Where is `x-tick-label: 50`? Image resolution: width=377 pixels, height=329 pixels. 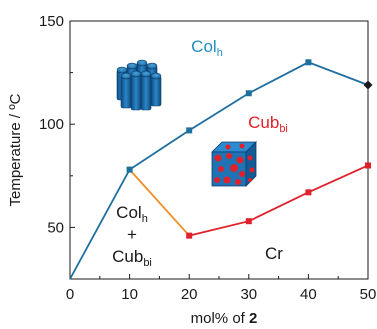 x-tick-label: 50 is located at coordinates (368, 294).